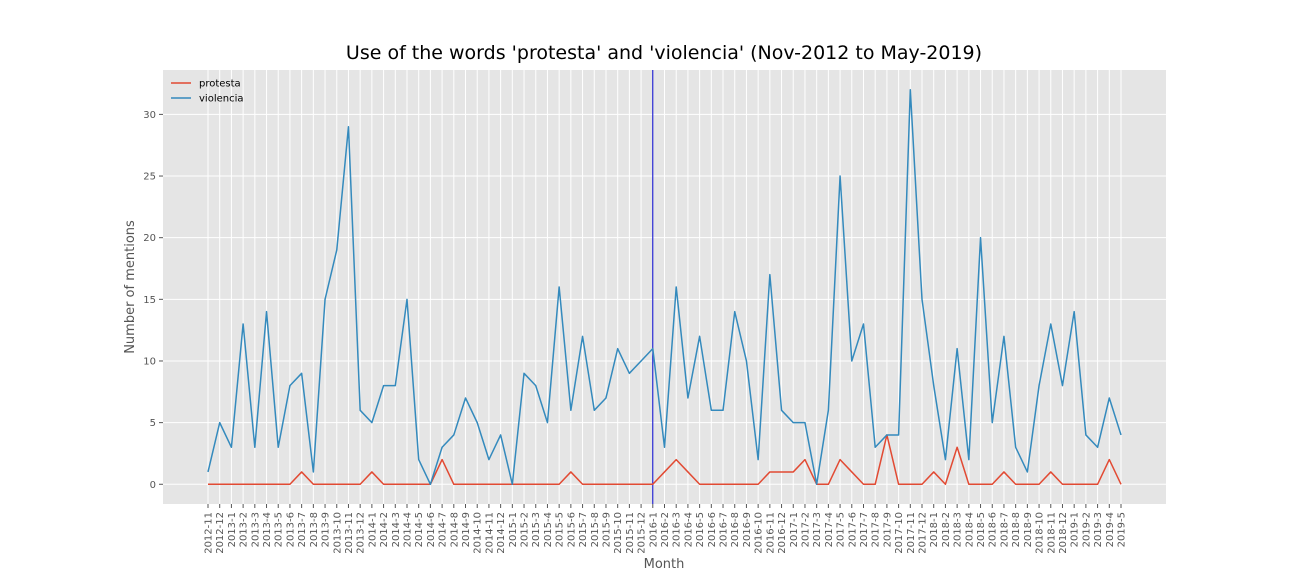 The height and width of the screenshot is (576, 1296). What do you see at coordinates (525, 529) in the screenshot?
I see `x-tick-label: 2015-2` at bounding box center [525, 529].